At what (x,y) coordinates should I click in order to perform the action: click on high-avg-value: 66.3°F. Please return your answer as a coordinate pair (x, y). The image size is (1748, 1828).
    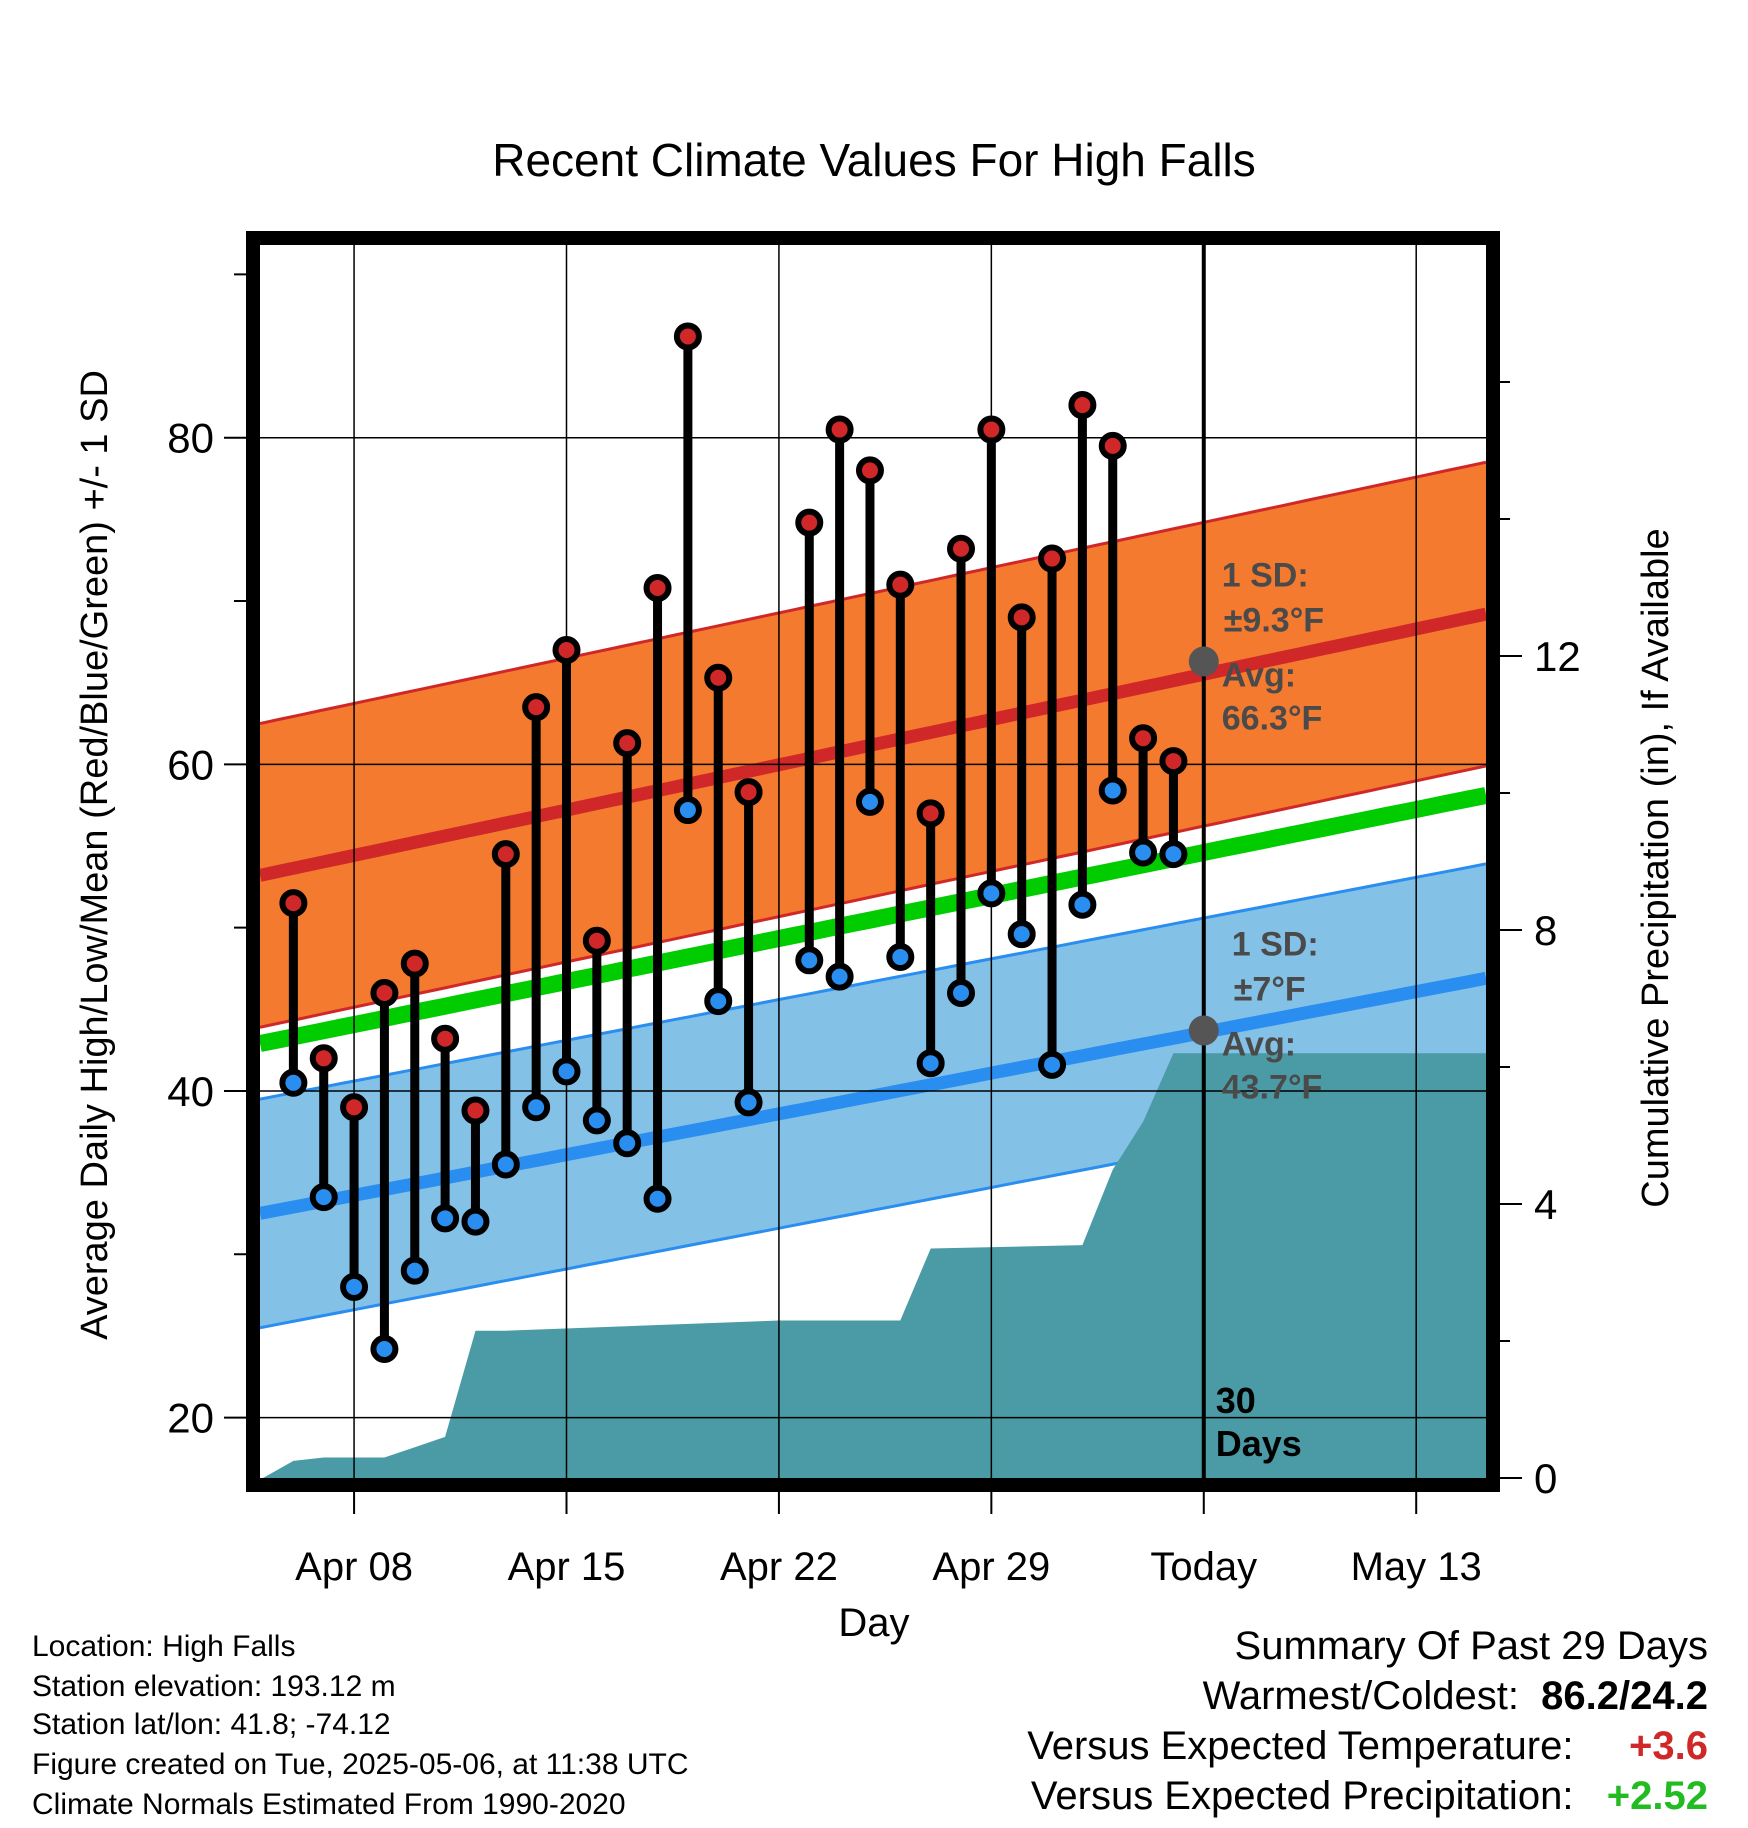
    Looking at the image, I should click on (1272, 718).